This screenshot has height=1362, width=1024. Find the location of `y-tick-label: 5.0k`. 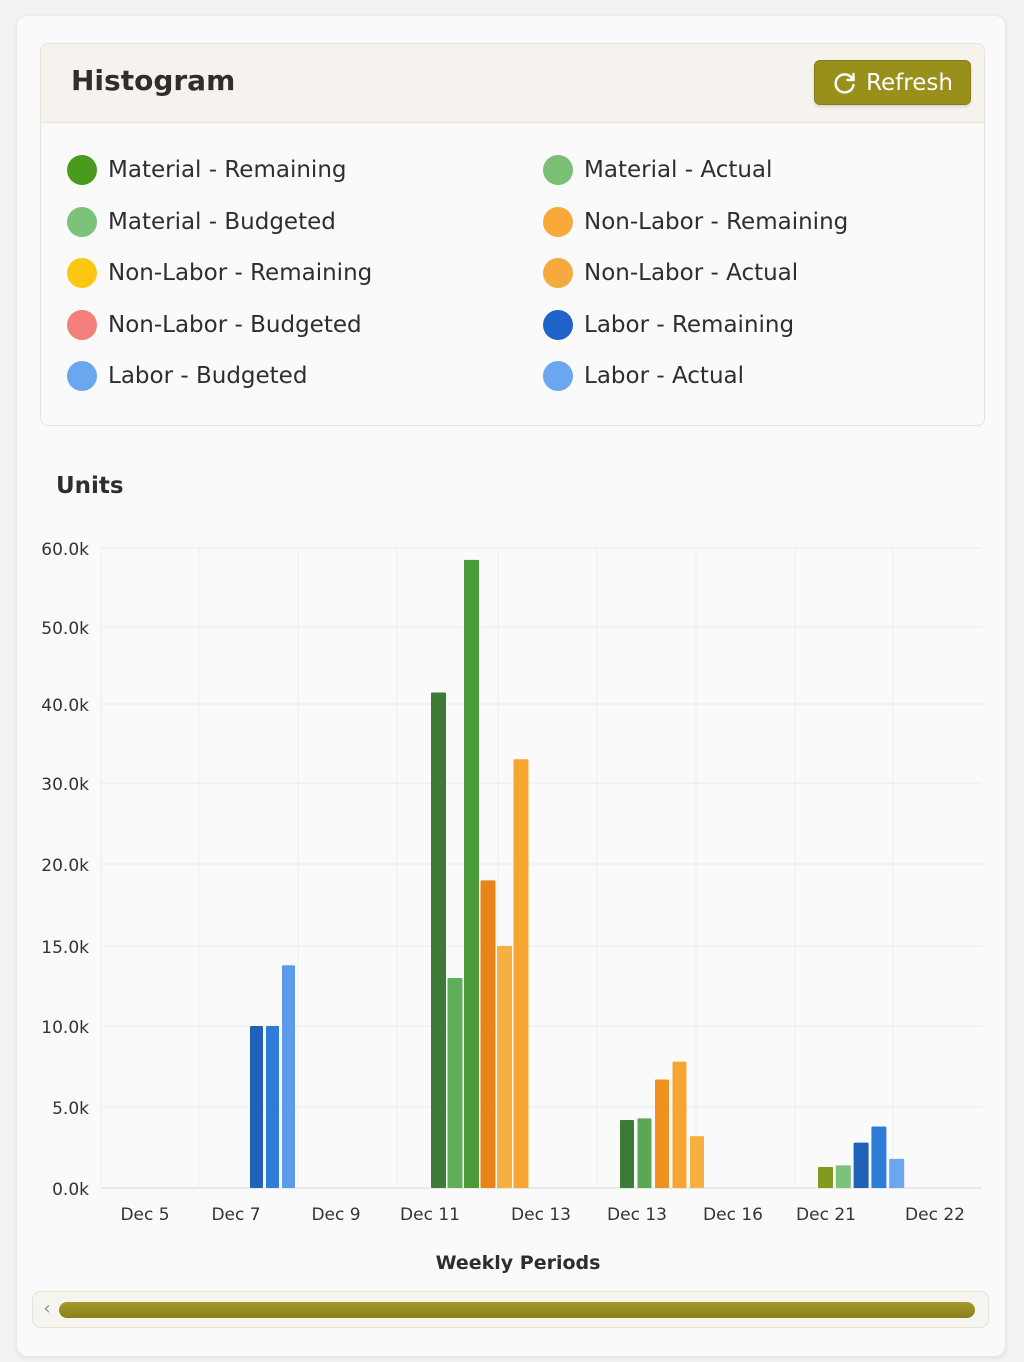

y-tick-label: 5.0k is located at coordinates (70, 1109).